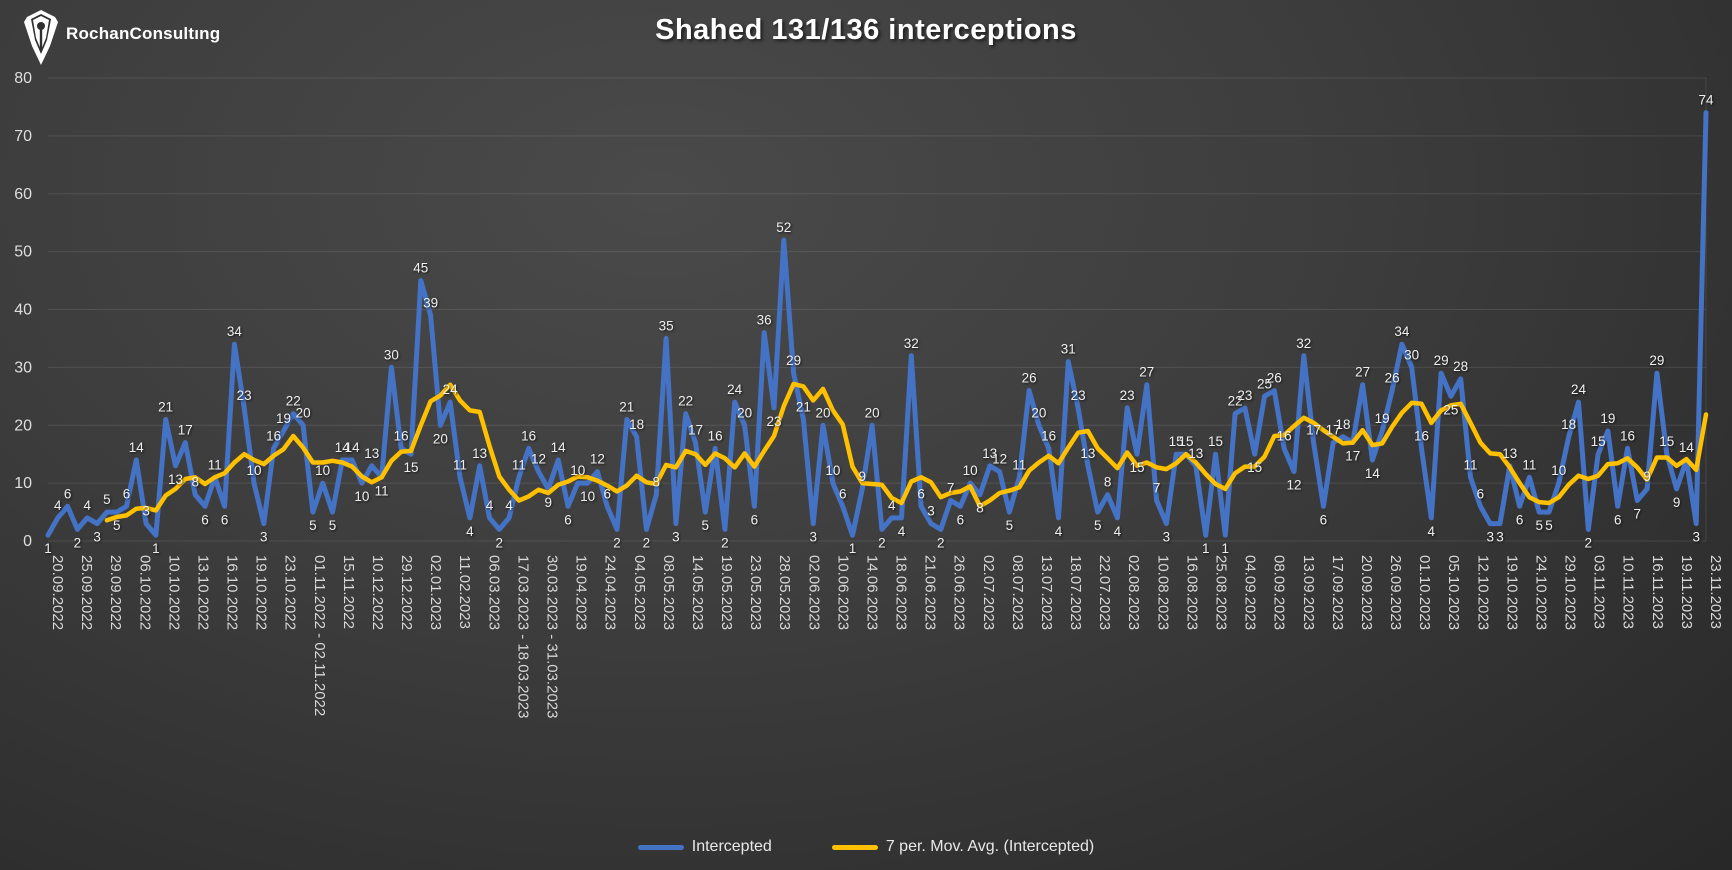 The image size is (1732, 870). I want to click on svg-text: 22, so click(1235, 401).